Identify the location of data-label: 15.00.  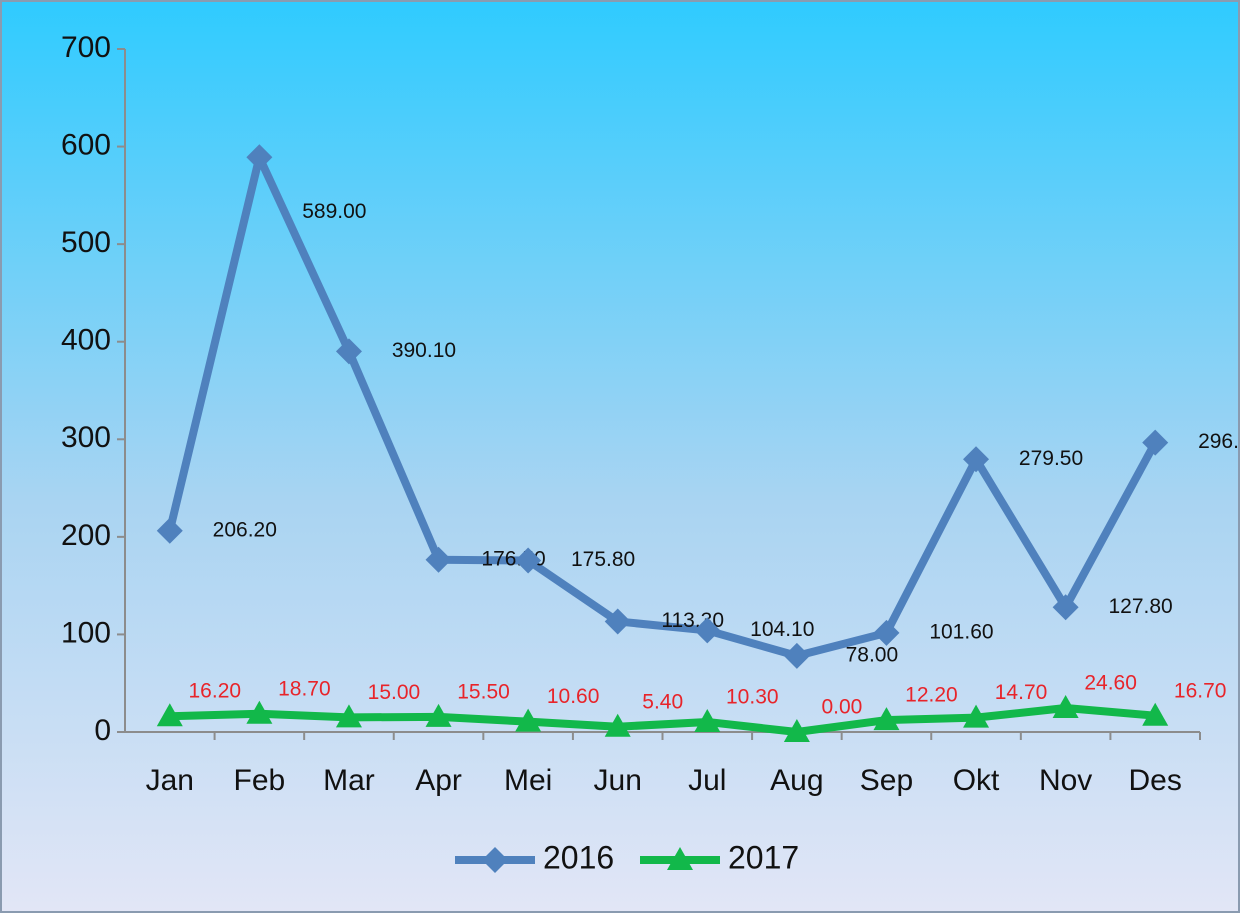
(394, 692).